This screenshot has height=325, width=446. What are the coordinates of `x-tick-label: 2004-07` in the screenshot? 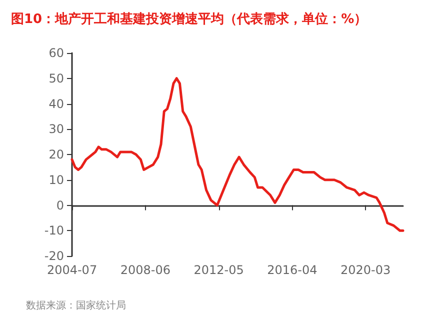 It's located at (72, 270).